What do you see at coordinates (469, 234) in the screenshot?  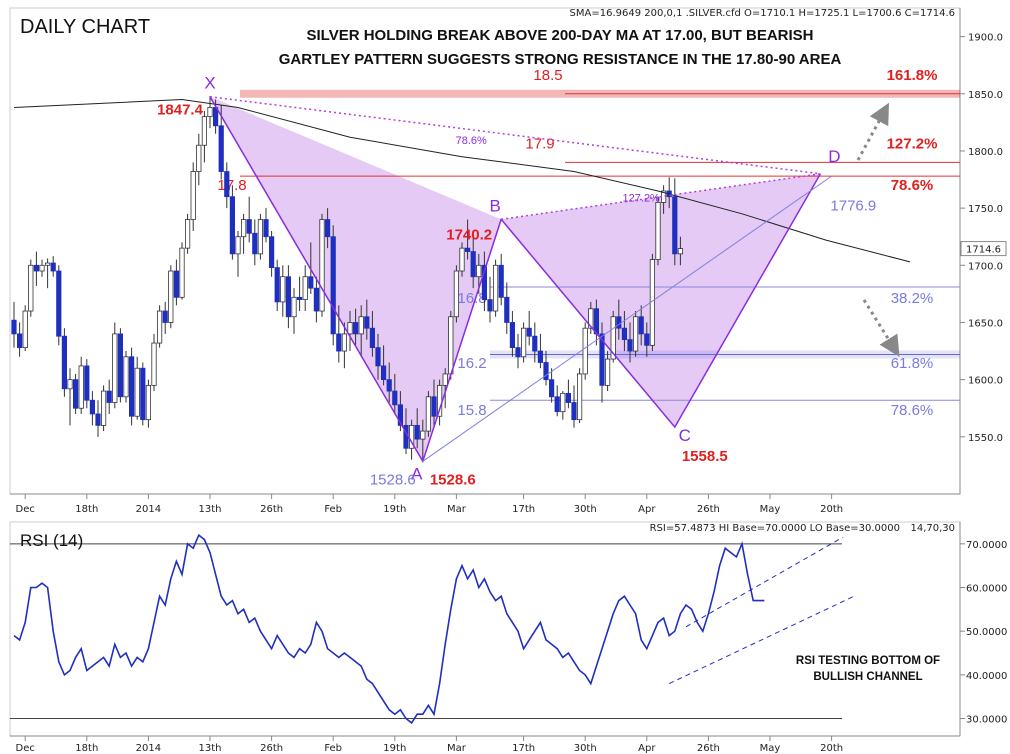 I see `point-b-value: 1740.2` at bounding box center [469, 234].